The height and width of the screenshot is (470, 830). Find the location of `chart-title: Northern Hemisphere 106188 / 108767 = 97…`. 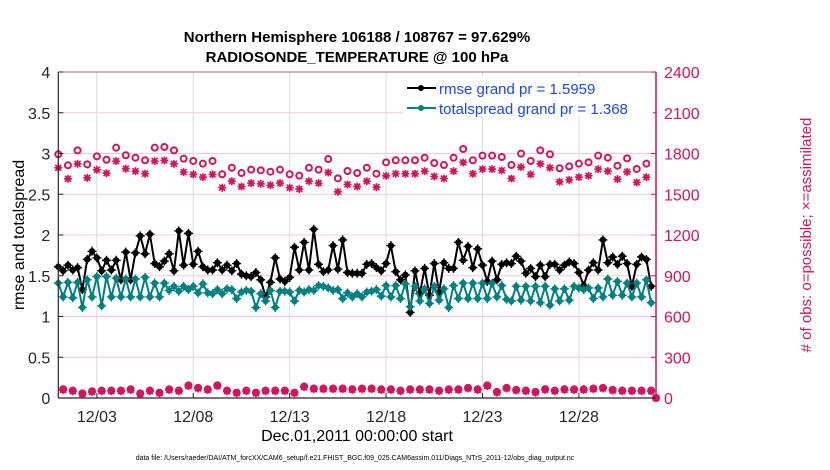

chart-title: Northern Hemisphere 106188 / 108767 = 97… is located at coordinates (357, 37).